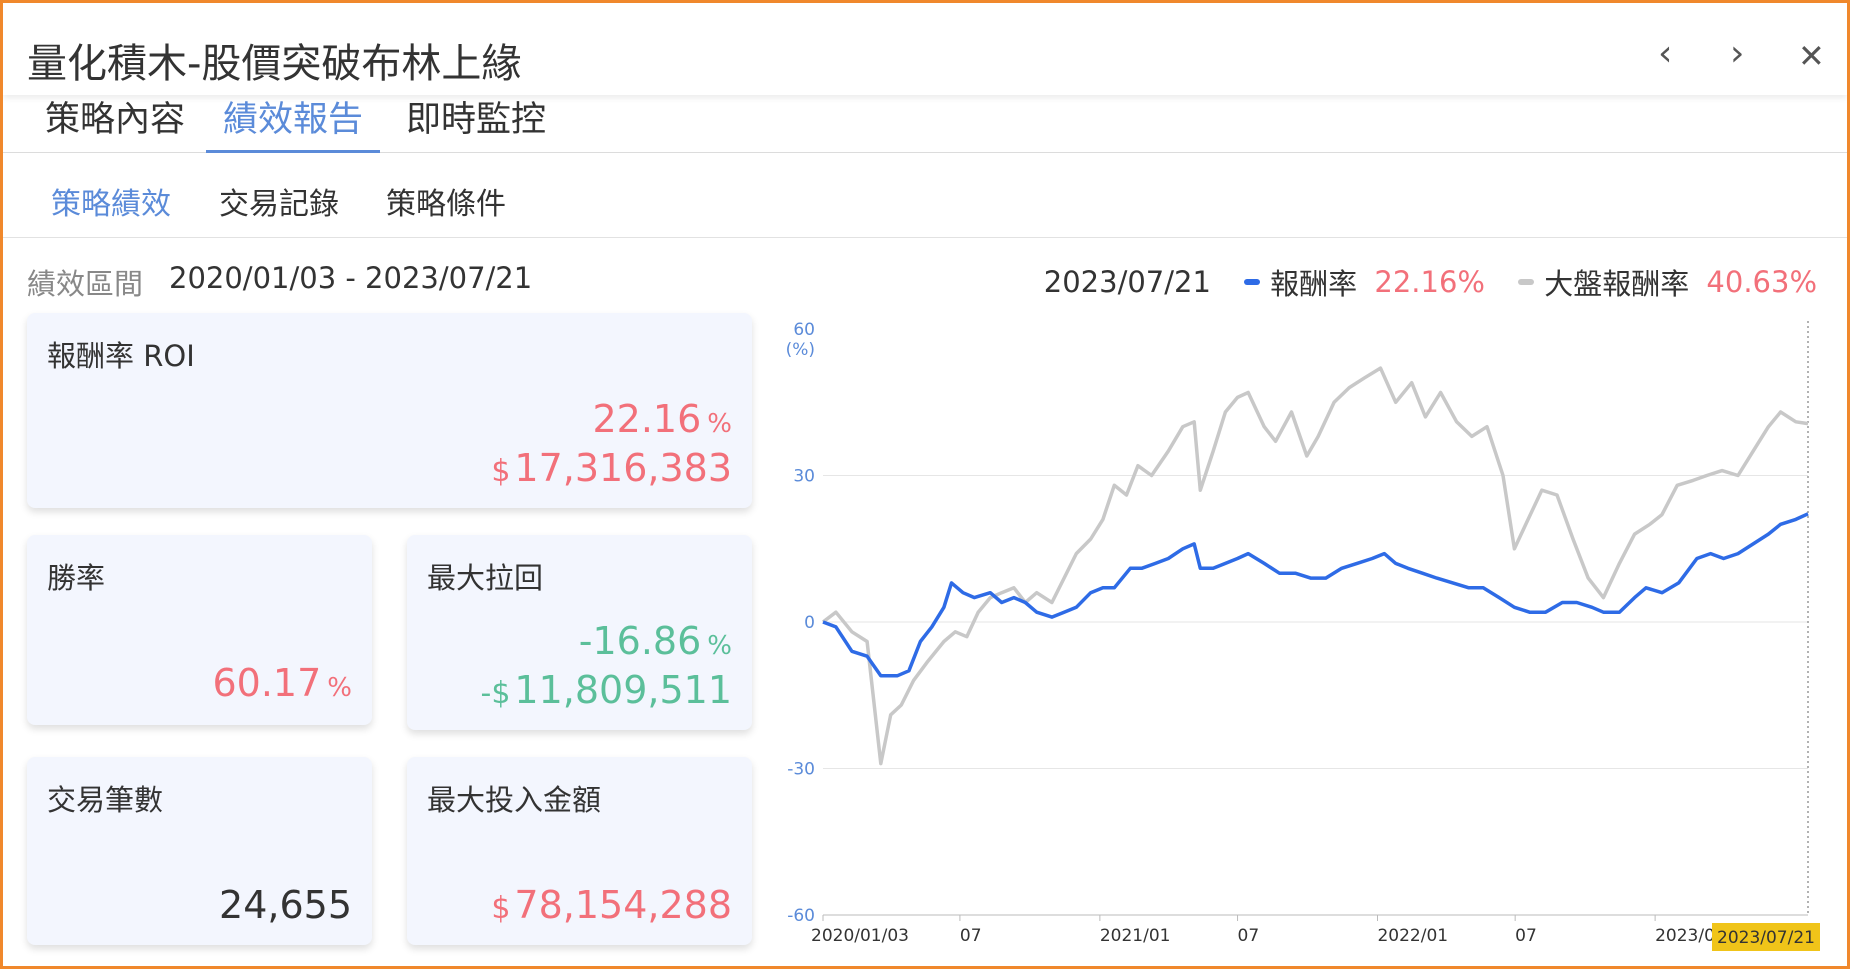  Describe the element at coordinates (1811, 56) in the screenshot. I see `close-icon: ✕` at that location.